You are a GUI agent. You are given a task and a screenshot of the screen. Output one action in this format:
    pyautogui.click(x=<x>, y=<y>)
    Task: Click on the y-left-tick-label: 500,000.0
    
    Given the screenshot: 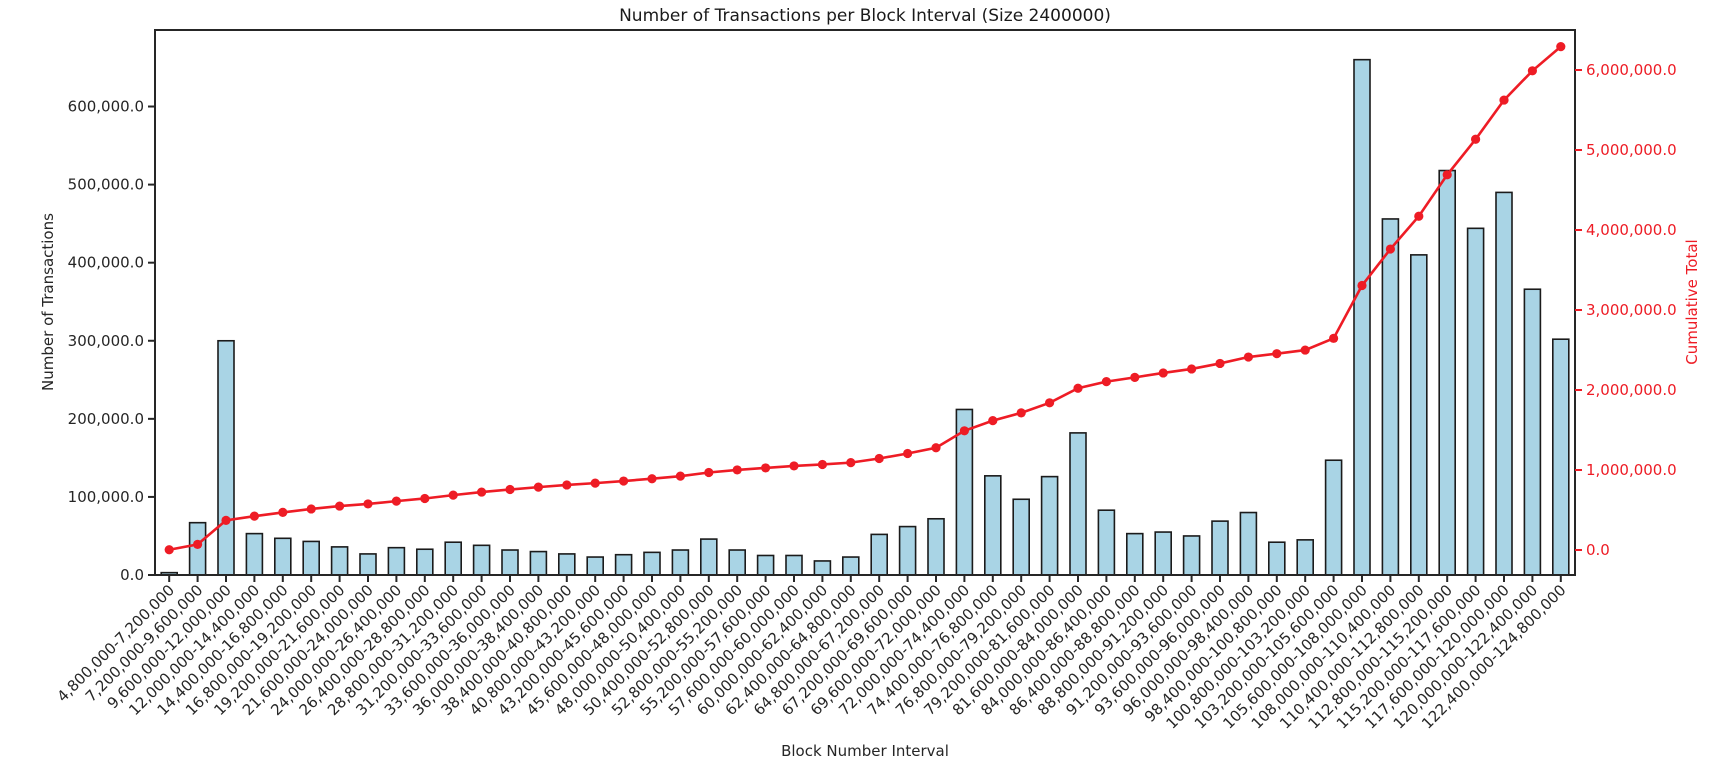 What is the action you would take?
    pyautogui.click(x=106, y=185)
    